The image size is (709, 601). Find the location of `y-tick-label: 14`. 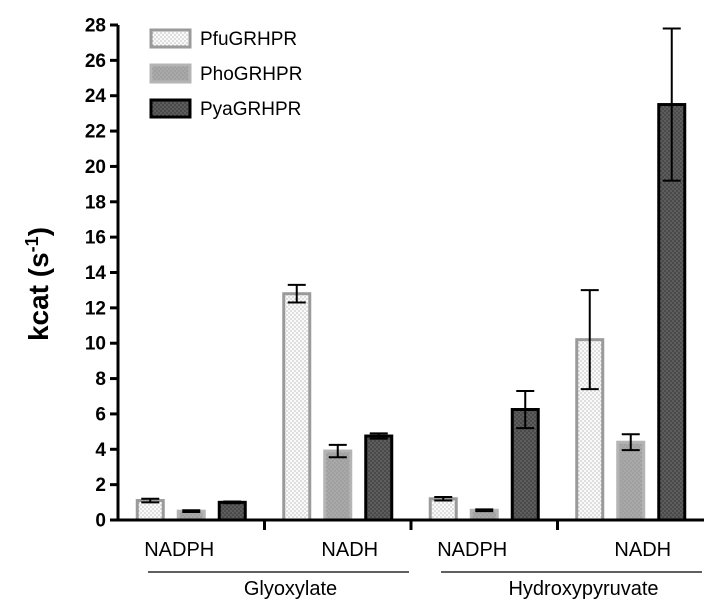

y-tick-label: 14 is located at coordinates (96, 273).